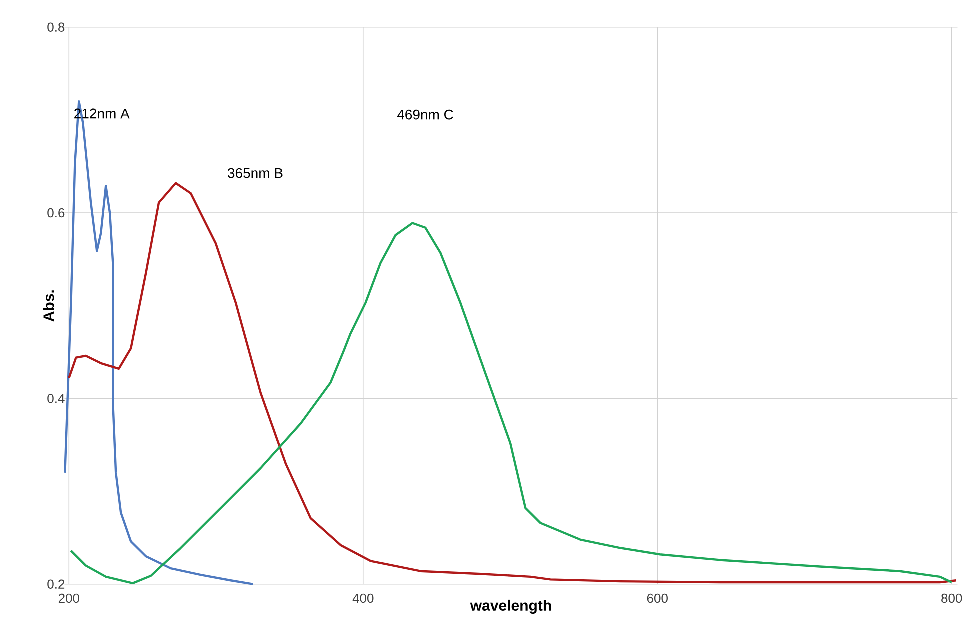 The width and height of the screenshot is (962, 628). Describe the element at coordinates (255, 173) in the screenshot. I see `annotation: 365nm B` at that location.